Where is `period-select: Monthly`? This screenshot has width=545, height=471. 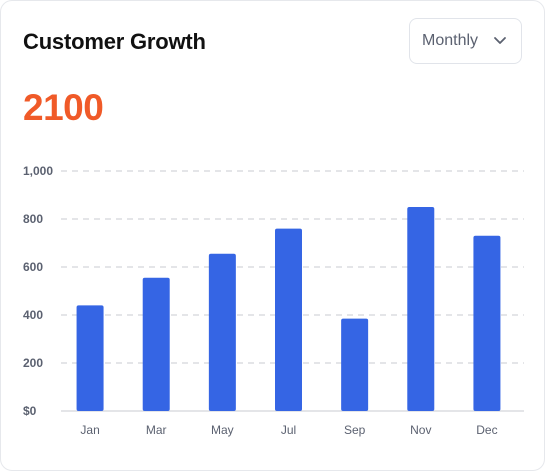 period-select: Monthly is located at coordinates (465, 41).